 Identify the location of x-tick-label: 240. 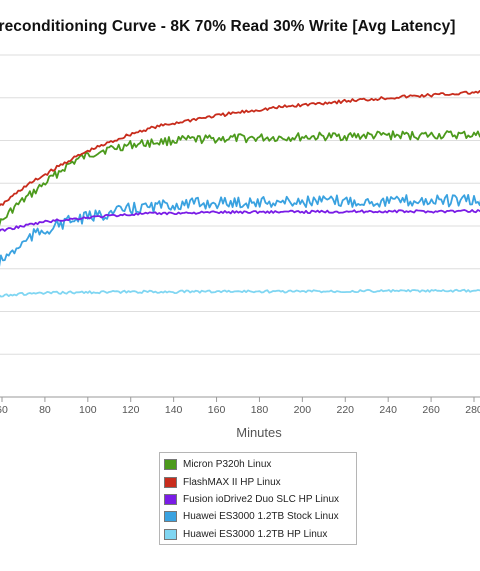
(388, 410).